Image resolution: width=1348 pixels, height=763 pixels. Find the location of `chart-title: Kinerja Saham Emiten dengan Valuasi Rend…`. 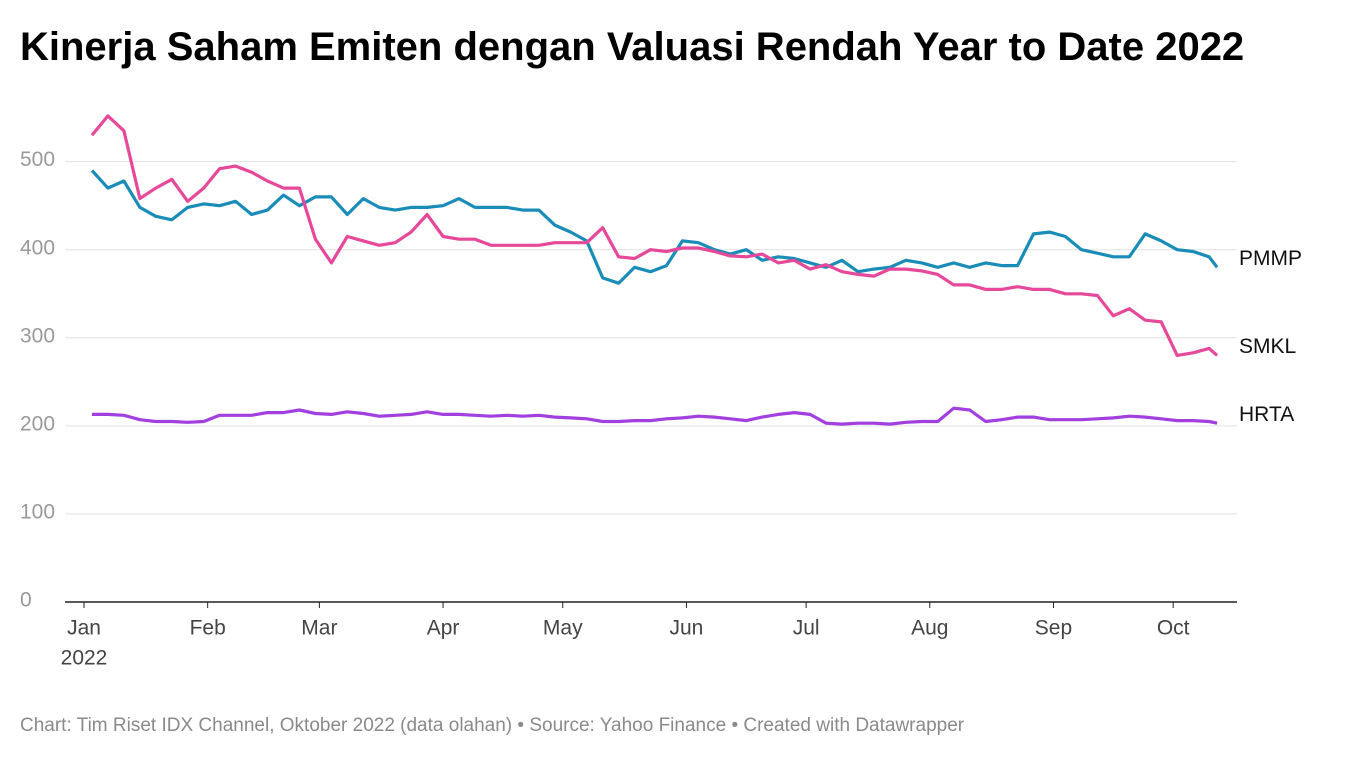

chart-title: Kinerja Saham Emiten dengan Valuasi Rend… is located at coordinates (632, 47).